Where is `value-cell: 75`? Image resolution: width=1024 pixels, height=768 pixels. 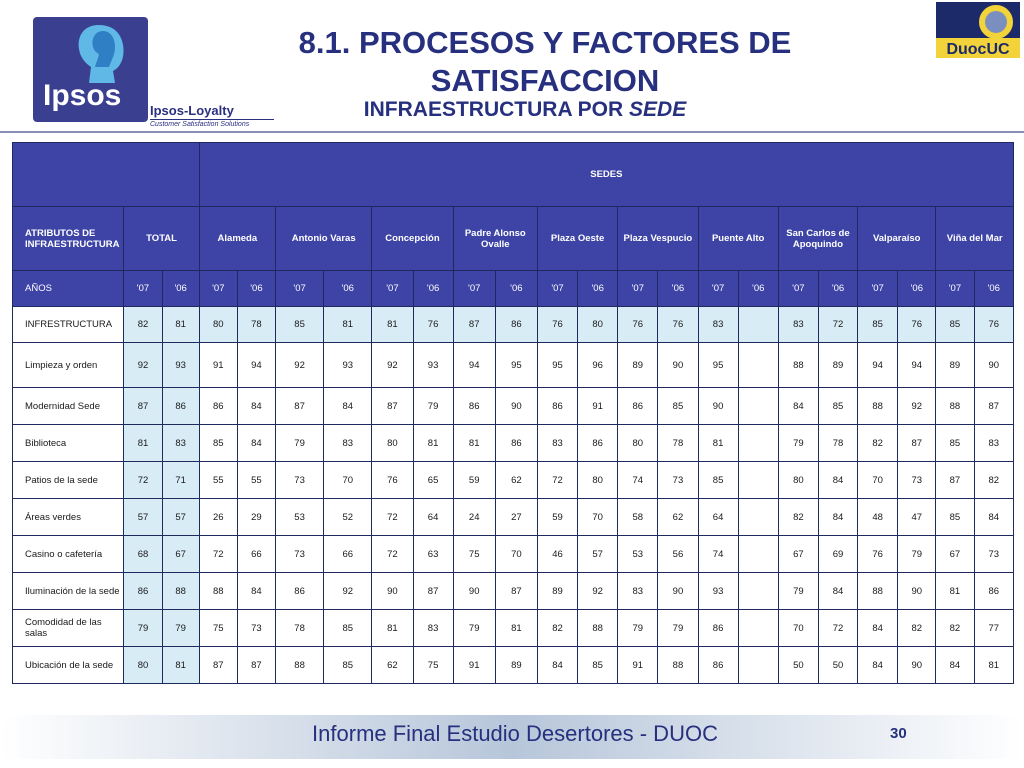 value-cell: 75 is located at coordinates (474, 554).